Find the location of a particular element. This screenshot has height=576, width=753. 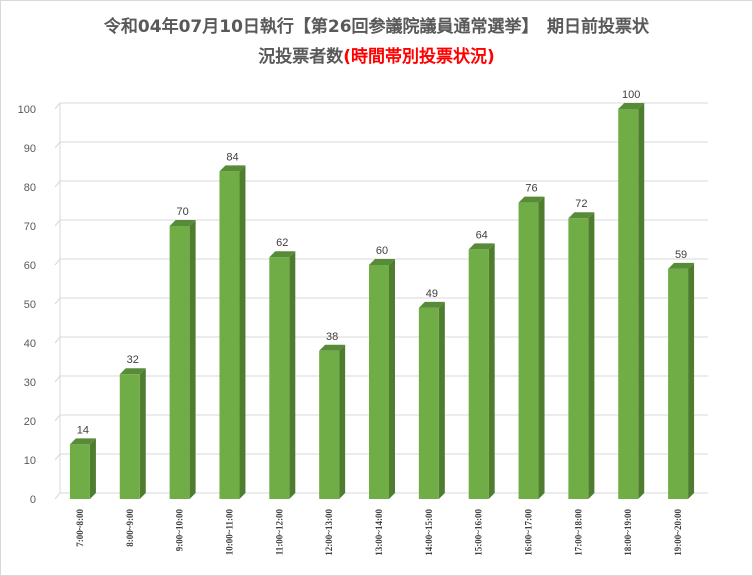

data-label: 59 is located at coordinates (681, 255).